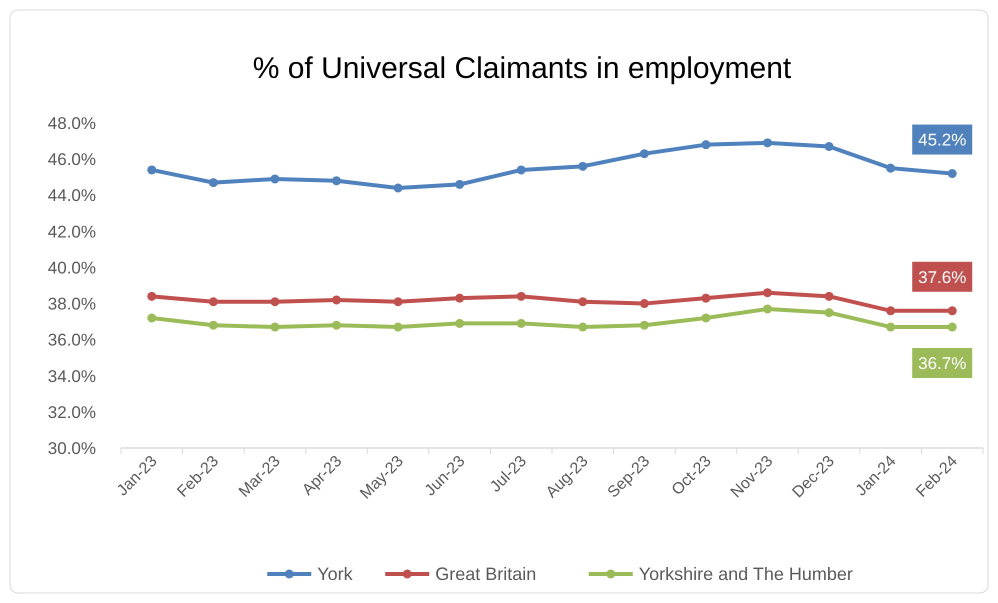 The width and height of the screenshot is (998, 603). What do you see at coordinates (942, 140) in the screenshot?
I see `data-label: 45.2%` at bounding box center [942, 140].